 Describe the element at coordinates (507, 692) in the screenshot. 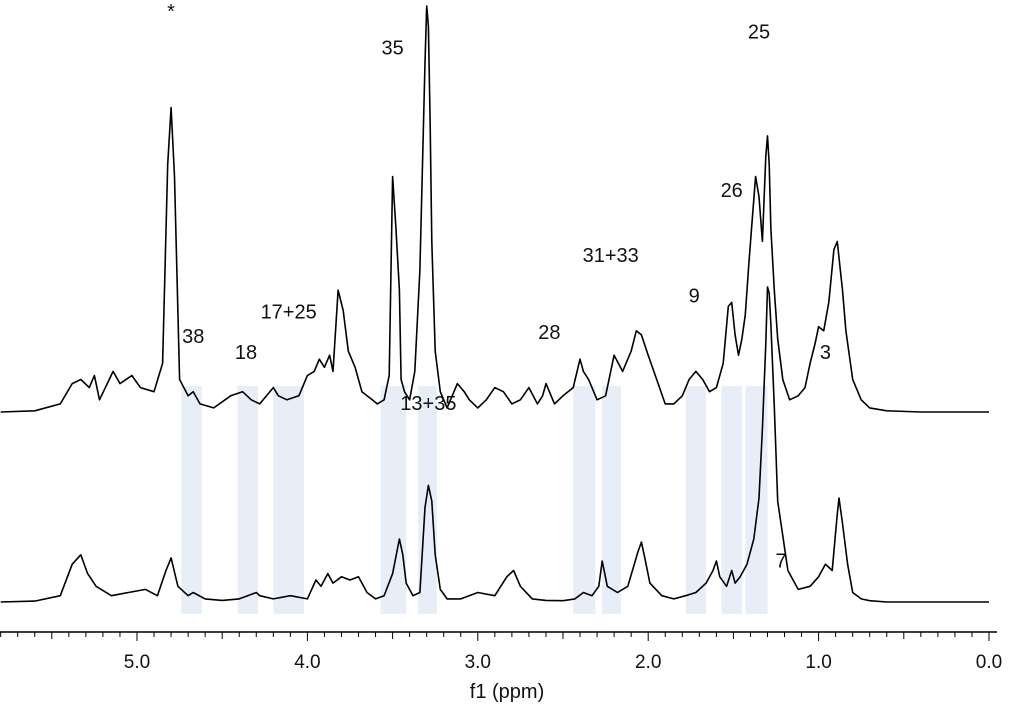

I see `x-axis-title: f1 (ppm)` at that location.